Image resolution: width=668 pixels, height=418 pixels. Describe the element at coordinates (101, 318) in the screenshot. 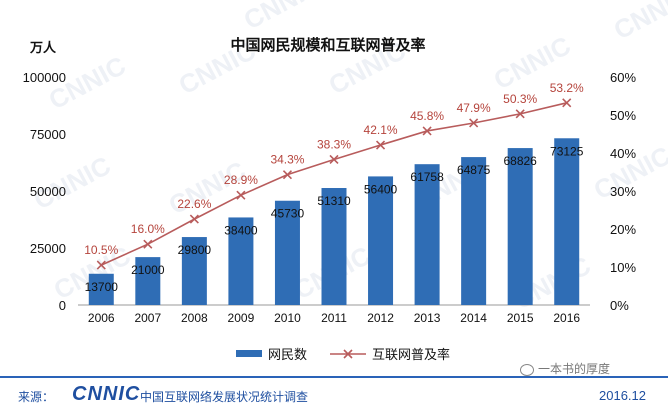

I see `x-tick-label: 2006` at that location.